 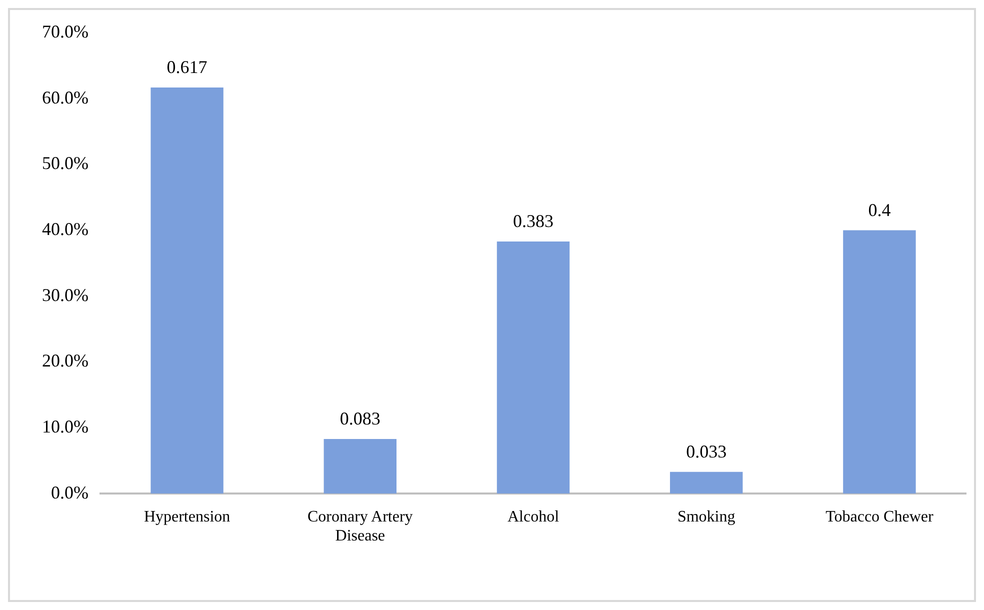 What do you see at coordinates (65, 163) in the screenshot?
I see `y-tick-label: 50.0%` at bounding box center [65, 163].